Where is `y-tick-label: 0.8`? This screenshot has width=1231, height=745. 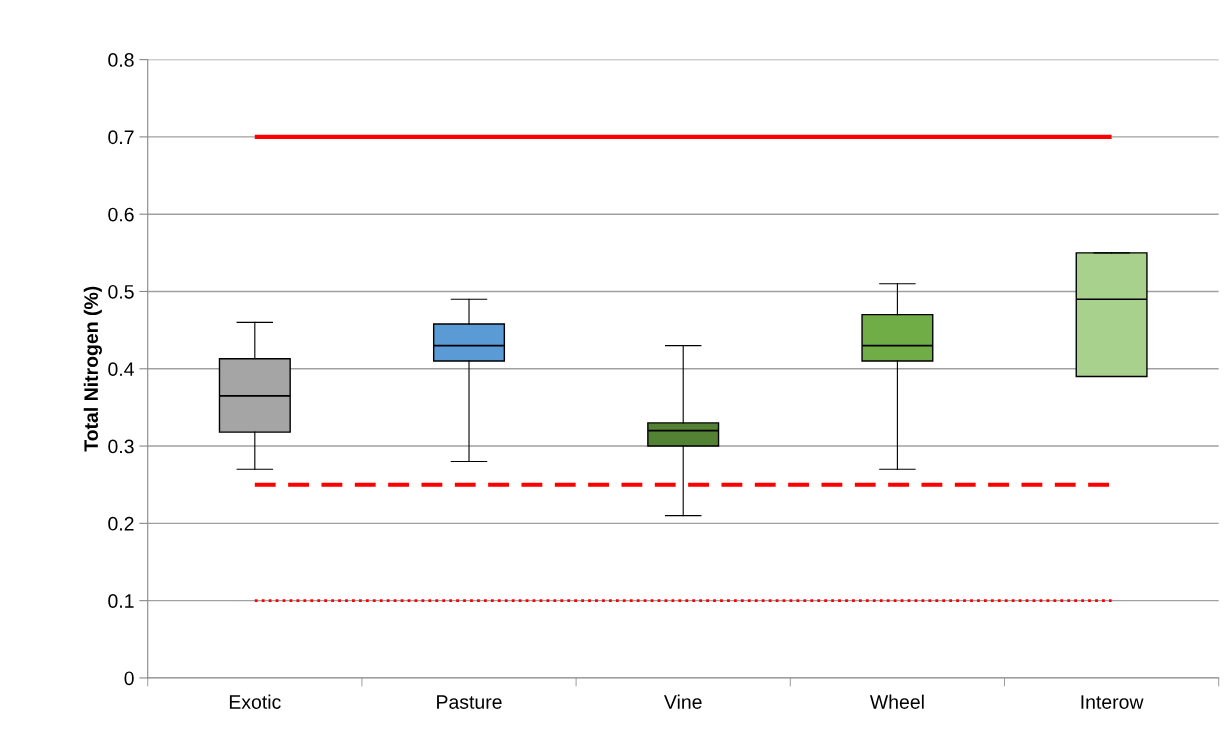 y-tick-label: 0.8 is located at coordinates (121, 60).